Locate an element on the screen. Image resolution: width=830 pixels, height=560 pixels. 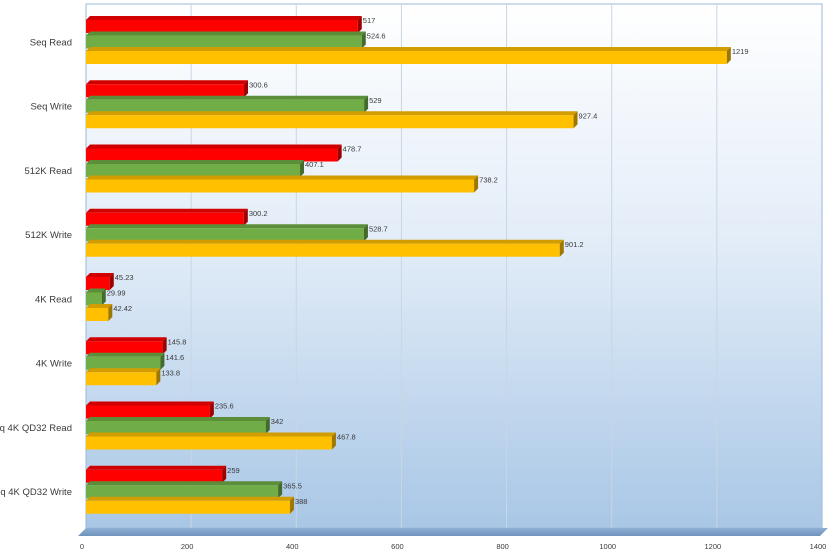
x-tick-label: 400 is located at coordinates (292, 546).